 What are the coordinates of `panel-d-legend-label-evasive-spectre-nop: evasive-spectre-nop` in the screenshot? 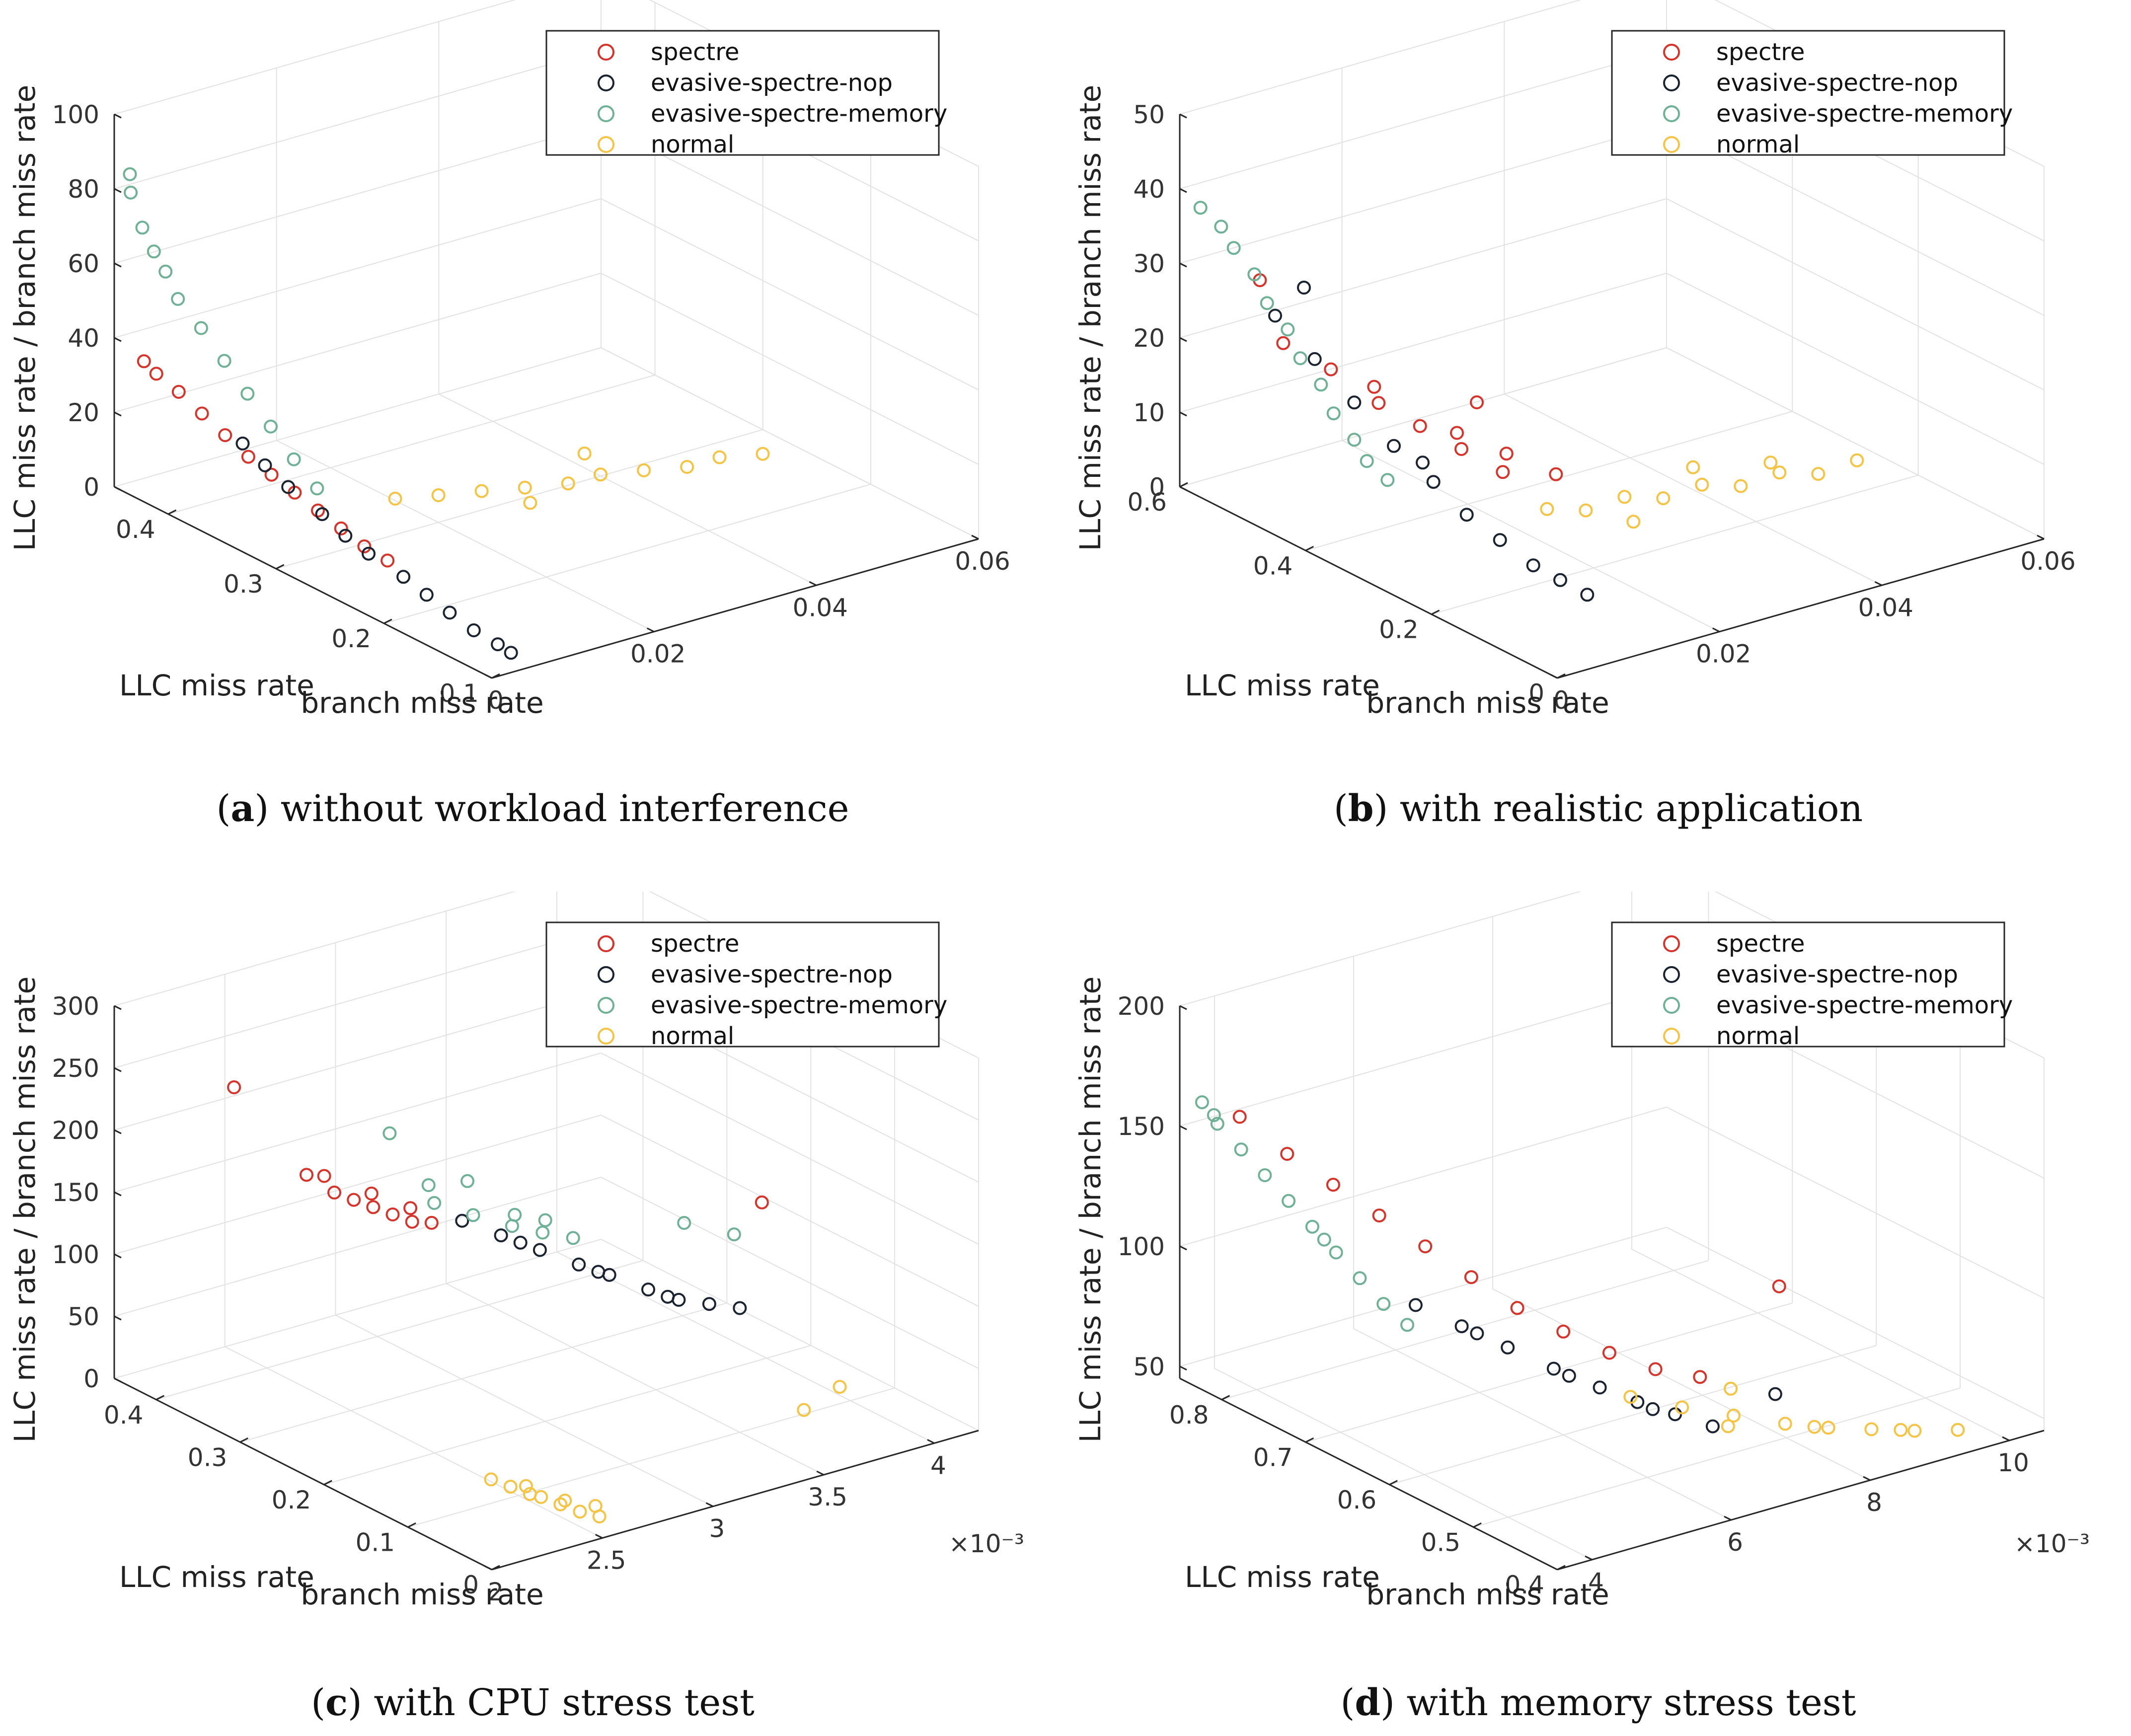 It's located at (1837, 975).